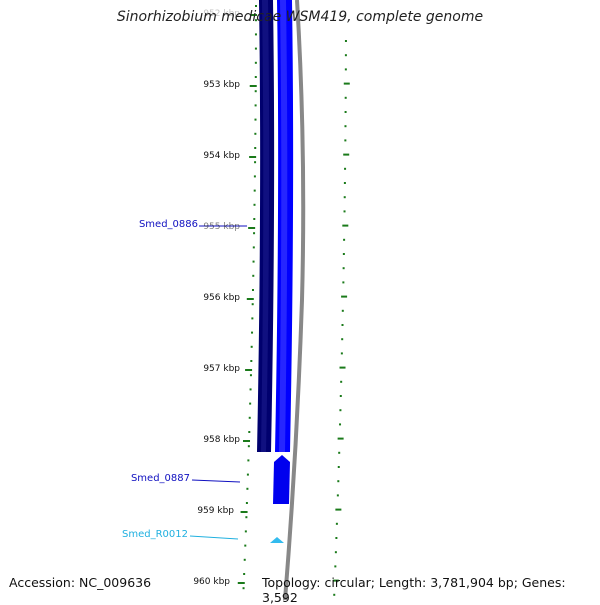 This screenshot has height=605, width=600. What do you see at coordinates (221, 369) in the screenshot?
I see `tick-label: 957 kbp` at bounding box center [221, 369].